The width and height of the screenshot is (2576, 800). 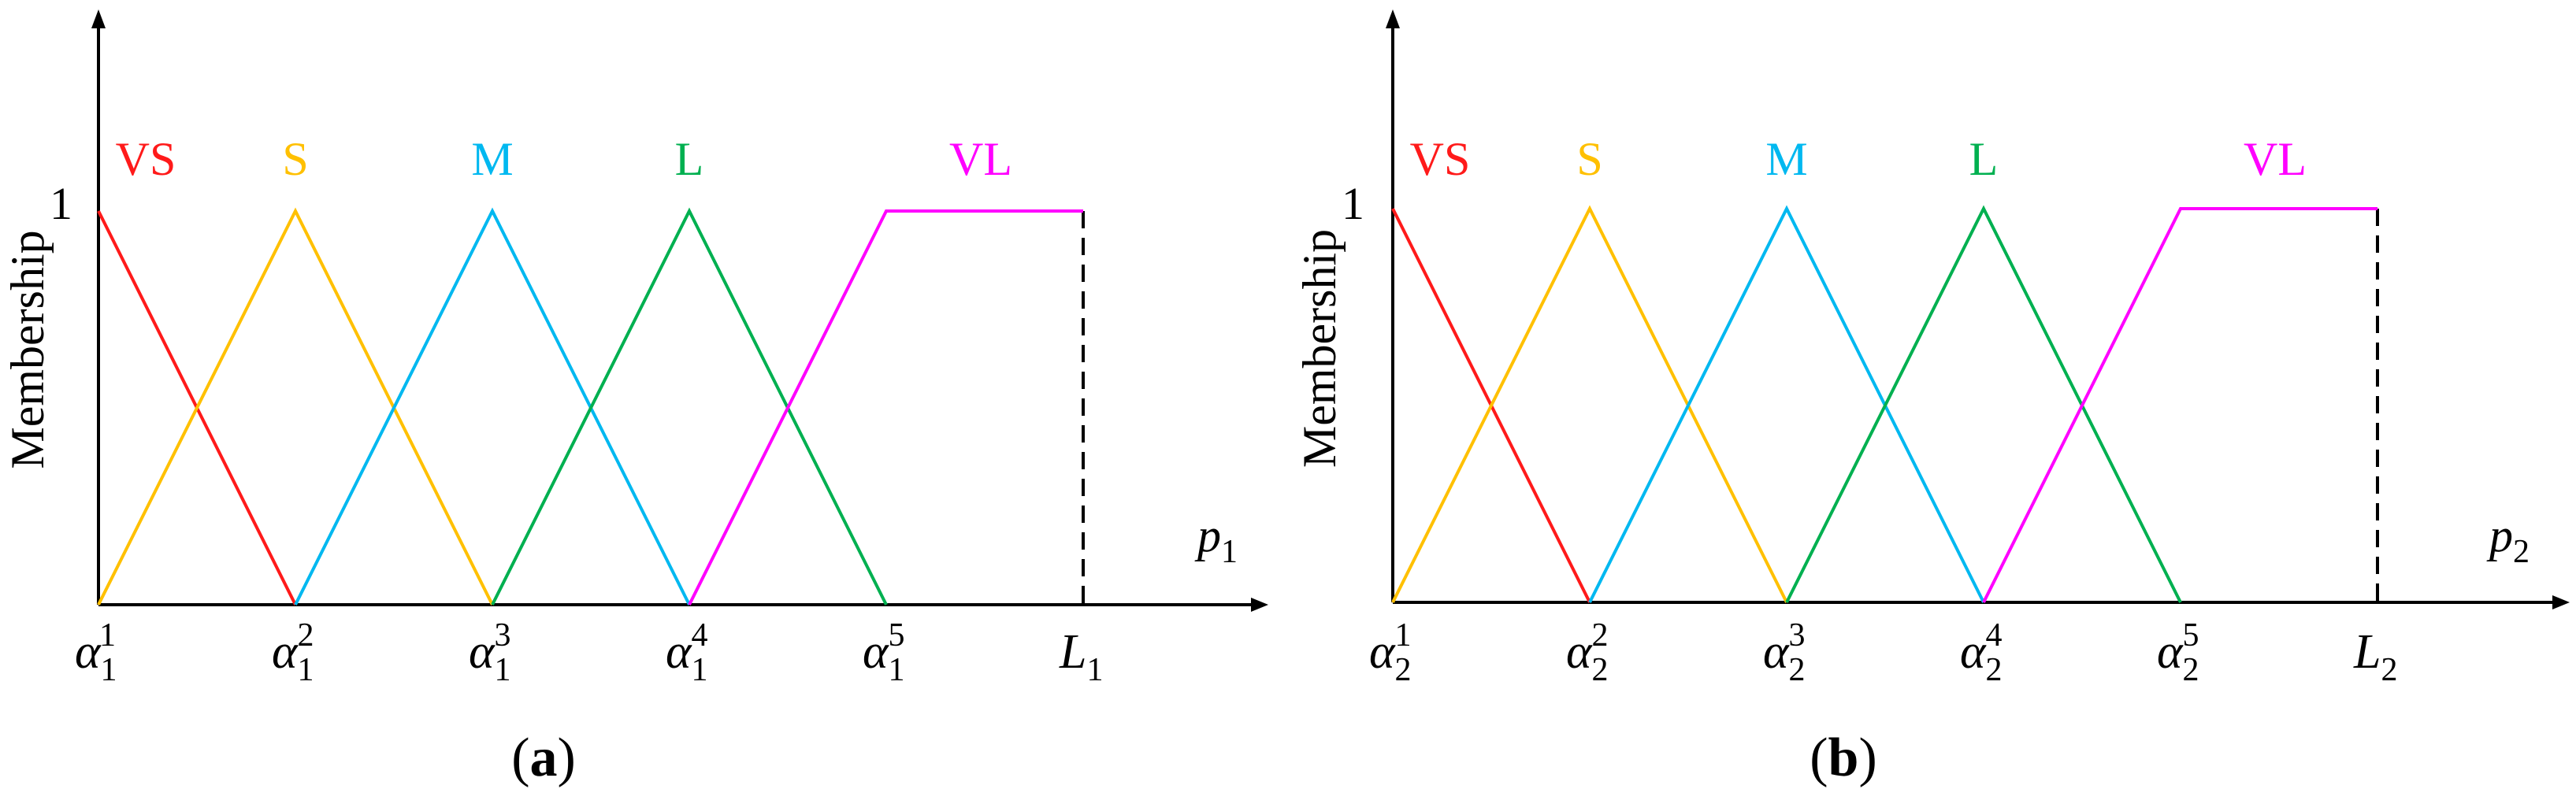 What do you see at coordinates (687, 653) in the screenshot?
I see `x-tick-label: α14` at bounding box center [687, 653].